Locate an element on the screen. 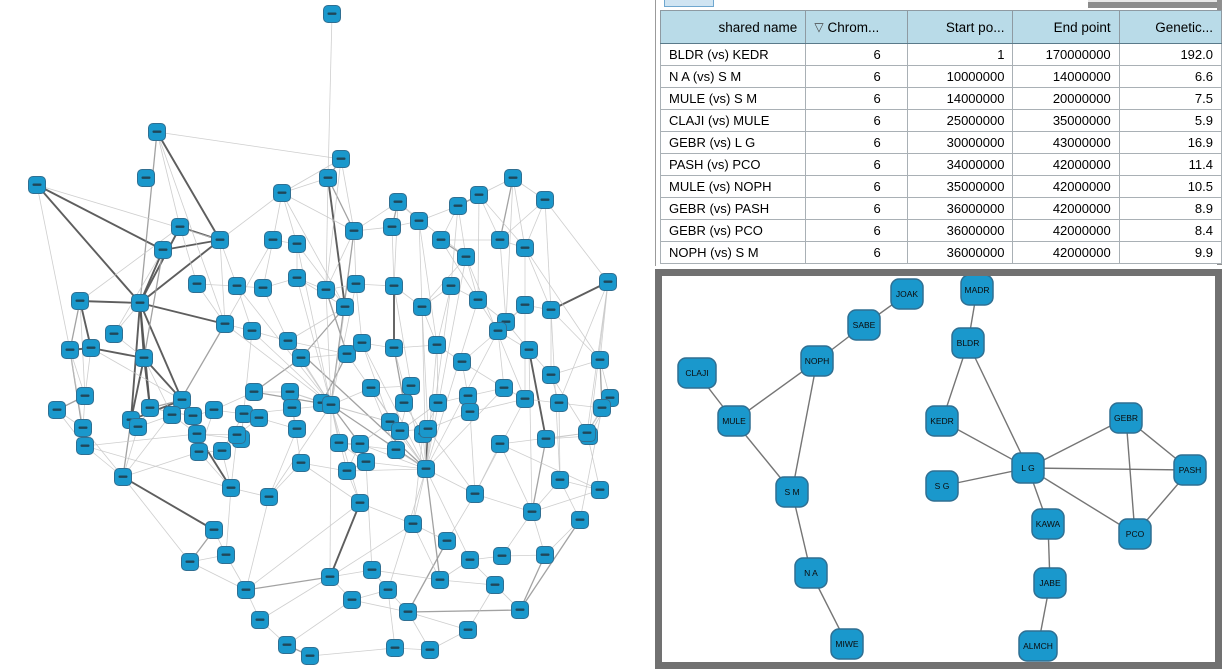 The width and height of the screenshot is (1222, 669). network-node: S M is located at coordinates (792, 492).